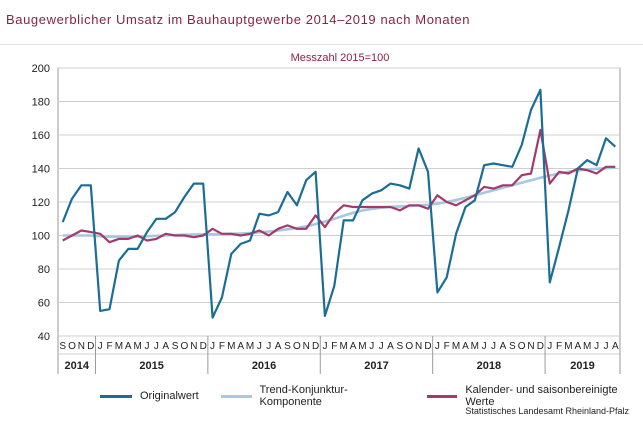  I want to click on y-tick-label: 160, so click(41, 136).